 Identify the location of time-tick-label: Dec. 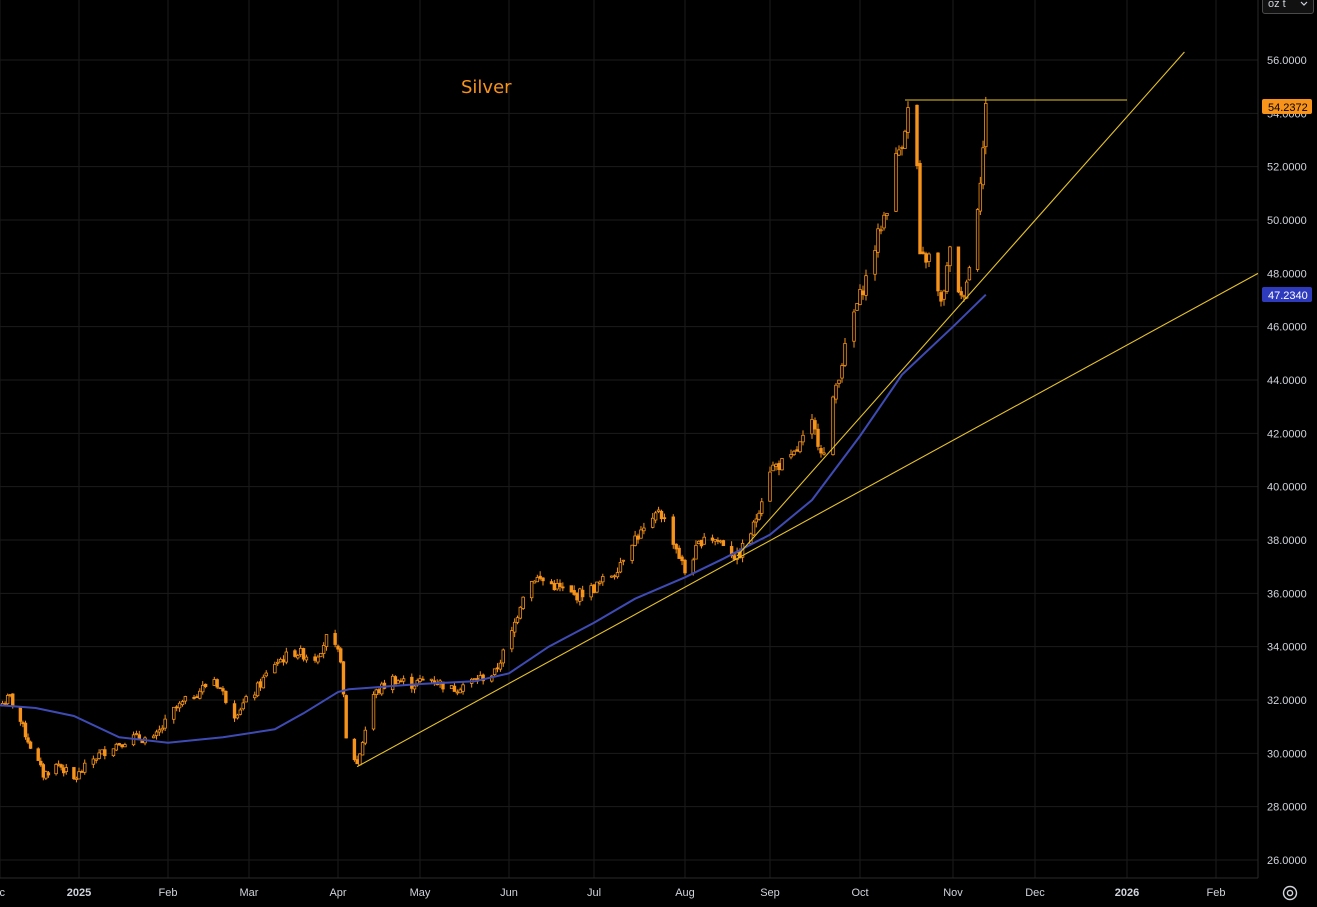
(1035, 893).